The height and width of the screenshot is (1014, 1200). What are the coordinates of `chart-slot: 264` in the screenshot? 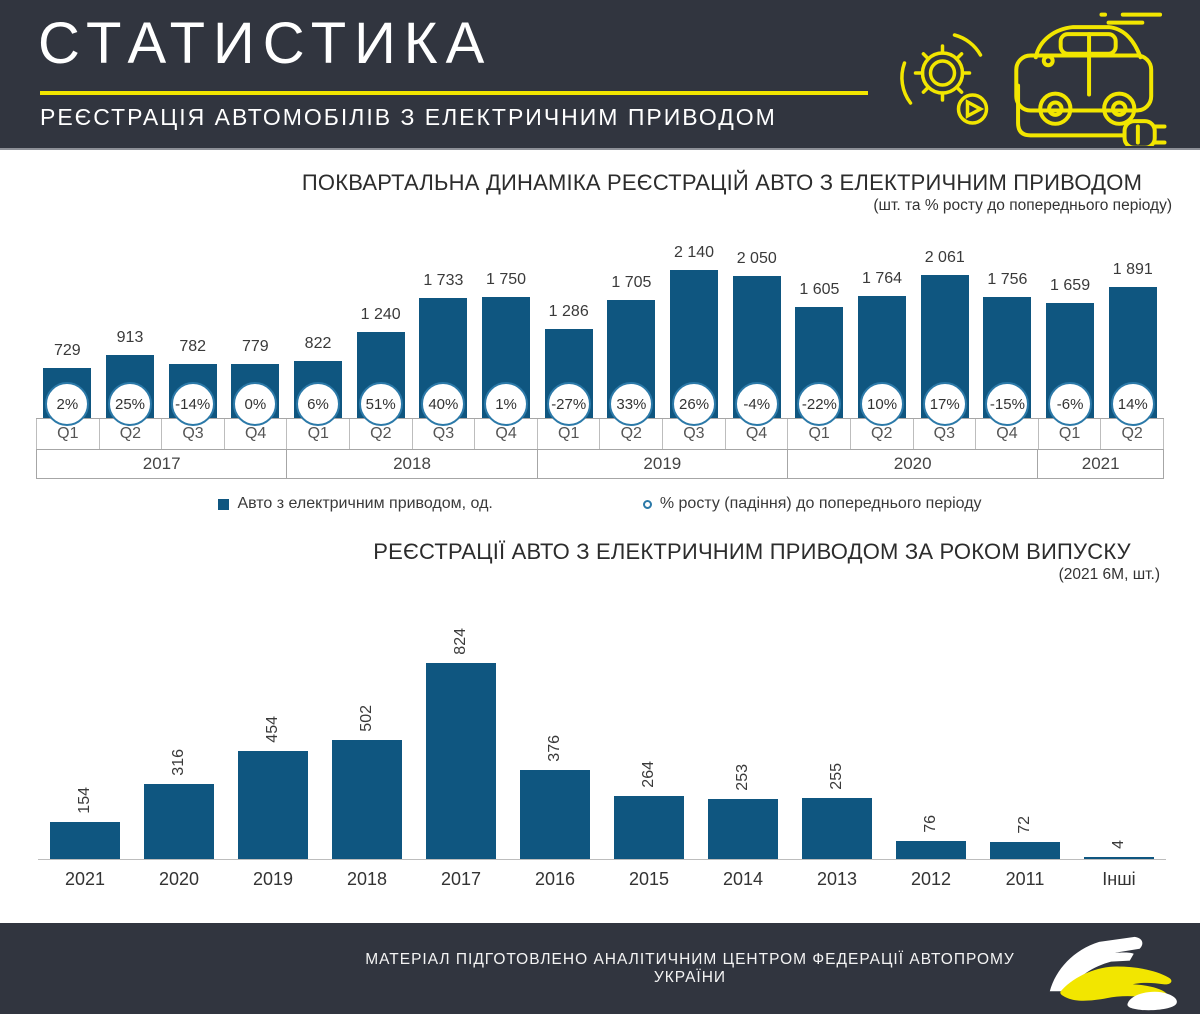 It's located at (649, 735).